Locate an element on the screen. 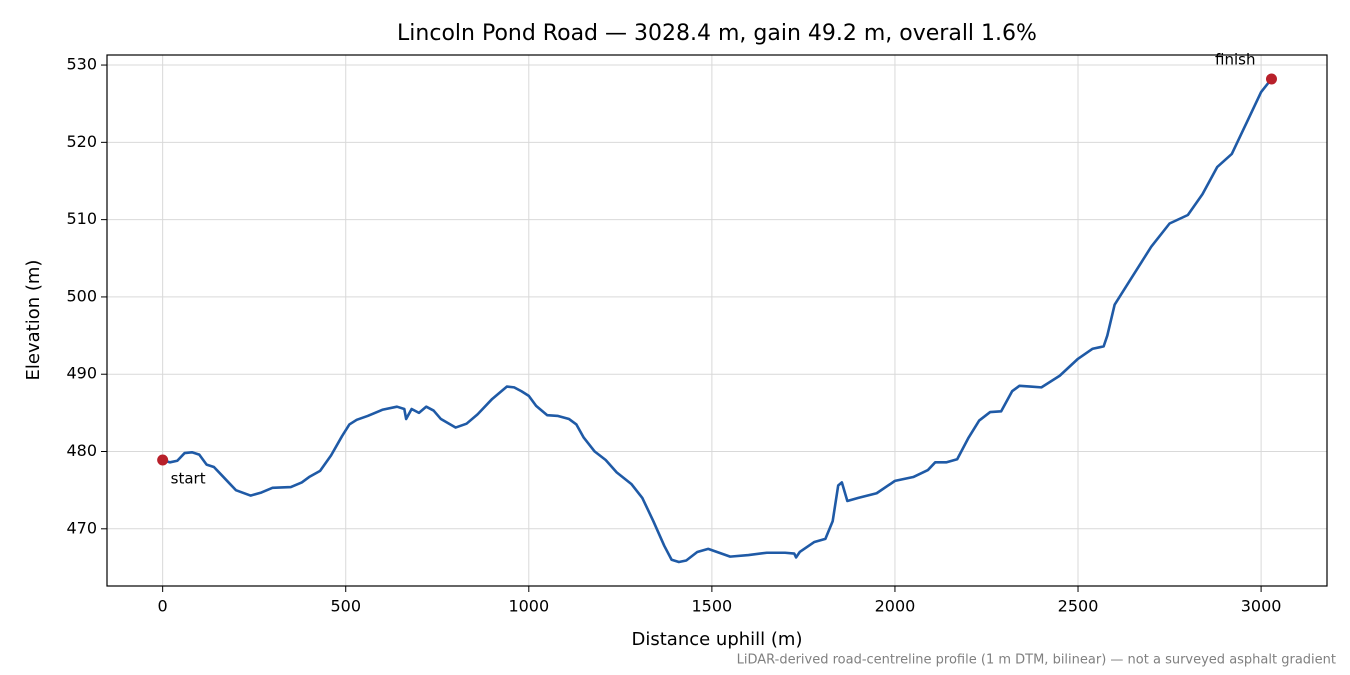 This screenshot has width=1350, height=675. marker-label: start is located at coordinates (188, 479).